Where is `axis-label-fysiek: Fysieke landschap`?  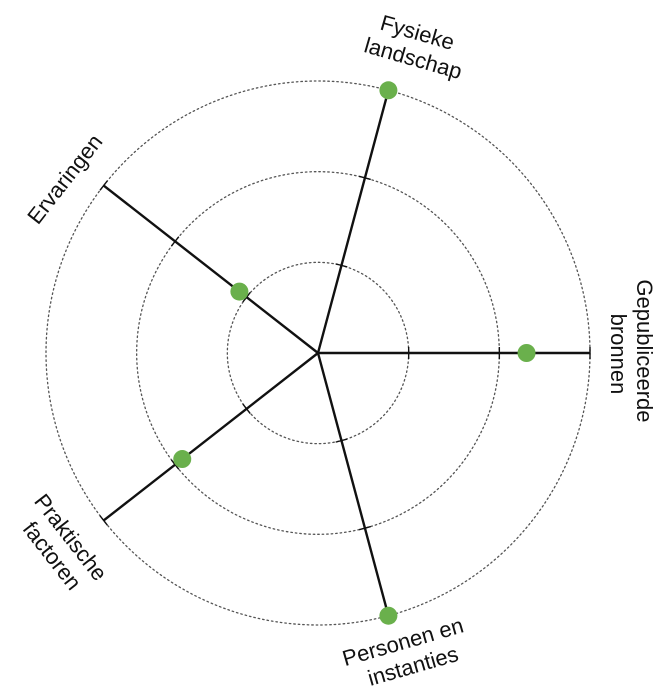 axis-label-fysiek: Fysieke landschap is located at coordinates (417, 45).